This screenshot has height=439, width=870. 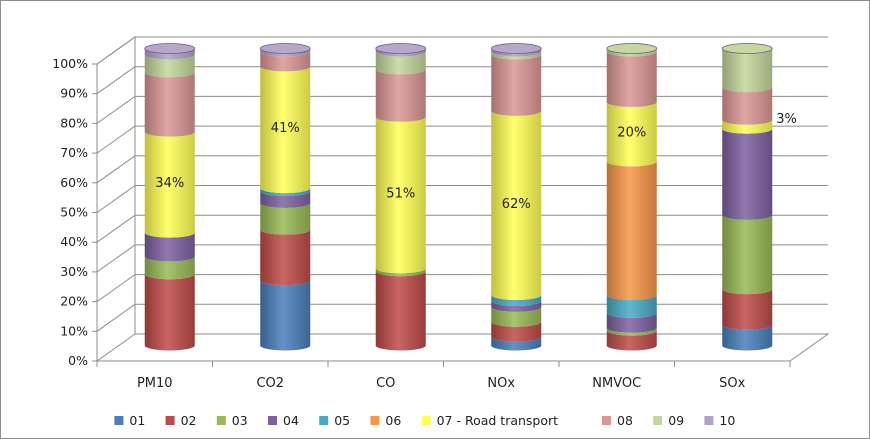 I want to click on data-label: 51%, so click(x=400, y=194).